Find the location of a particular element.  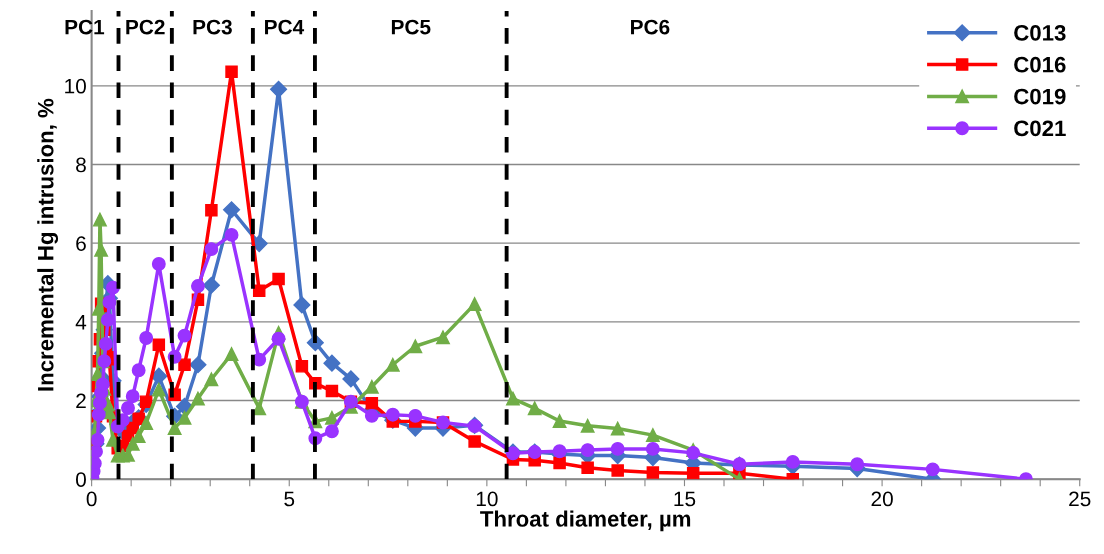

legend-label: C021 is located at coordinates (1040, 128).